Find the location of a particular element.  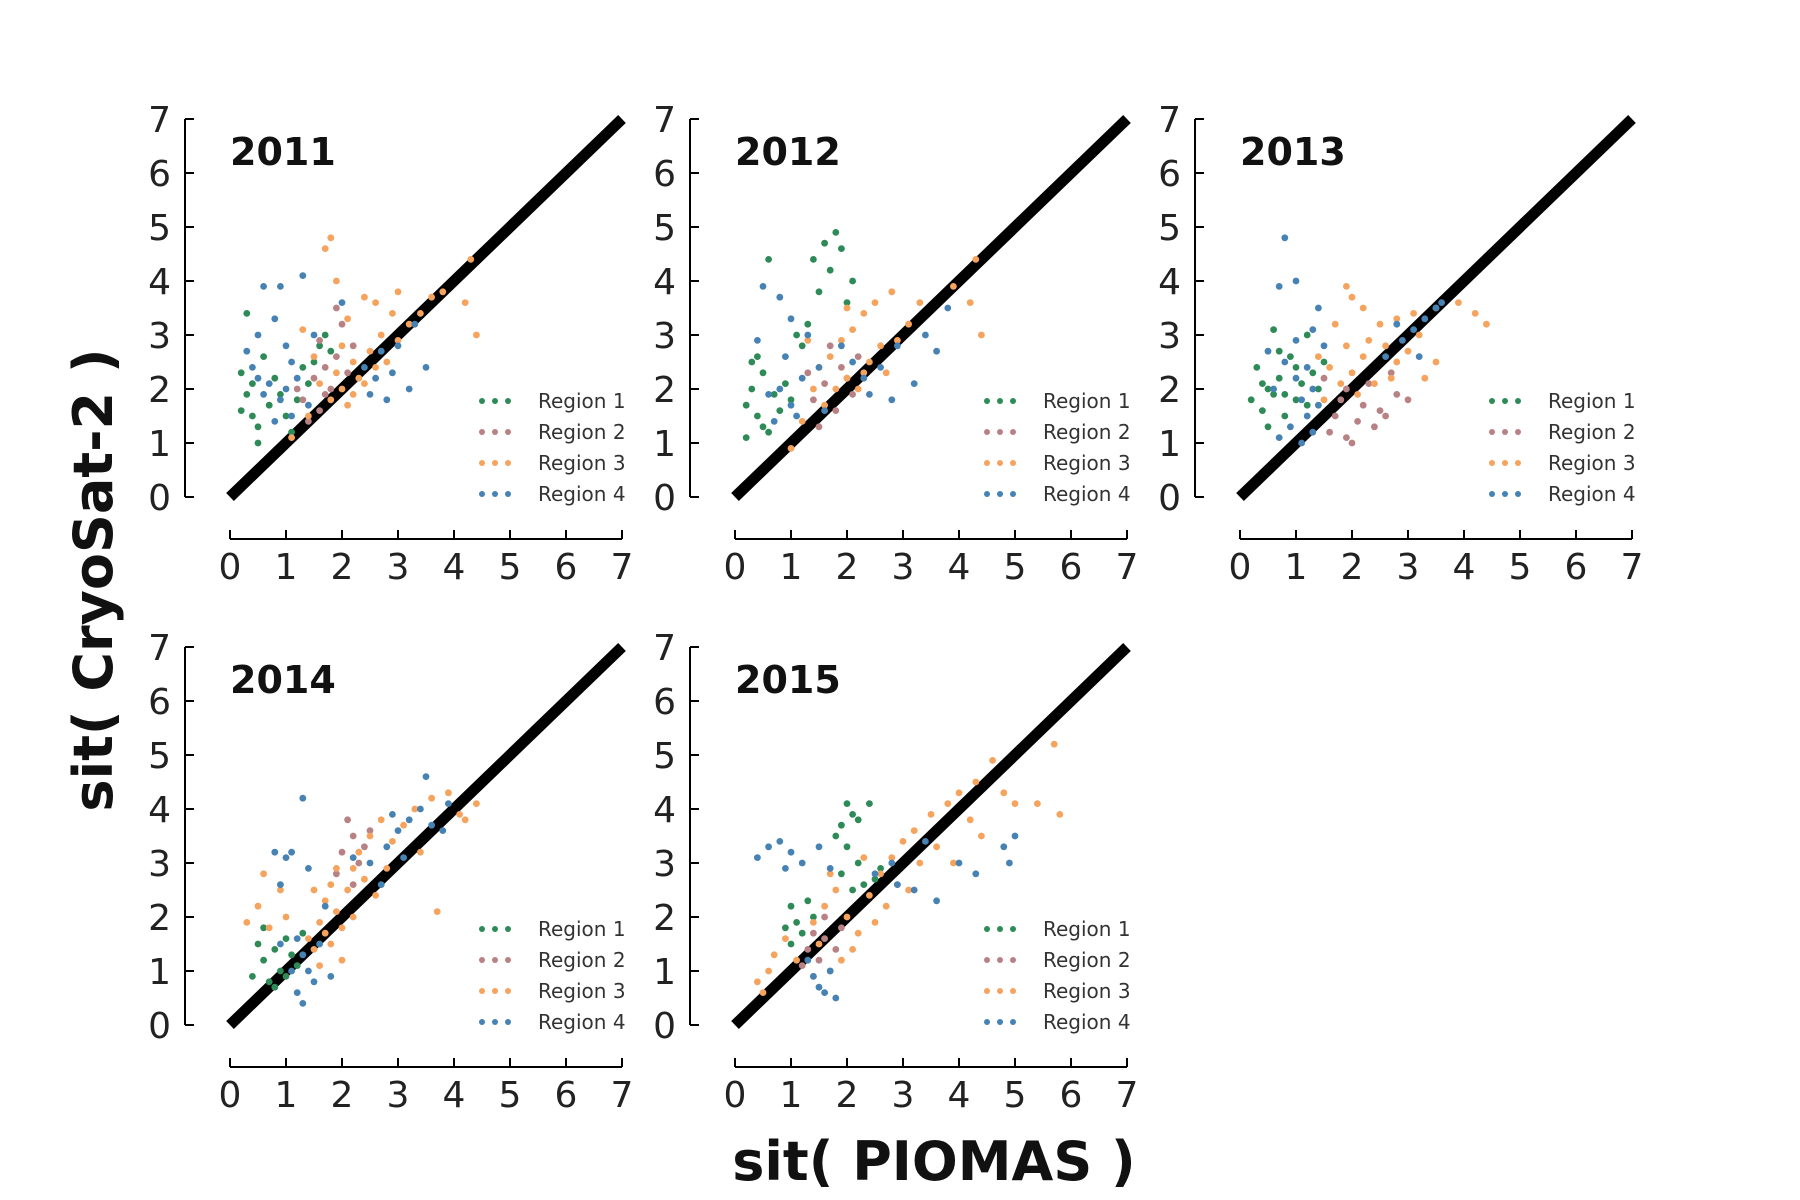

legend-label: Region 2 is located at coordinates (1087, 432).